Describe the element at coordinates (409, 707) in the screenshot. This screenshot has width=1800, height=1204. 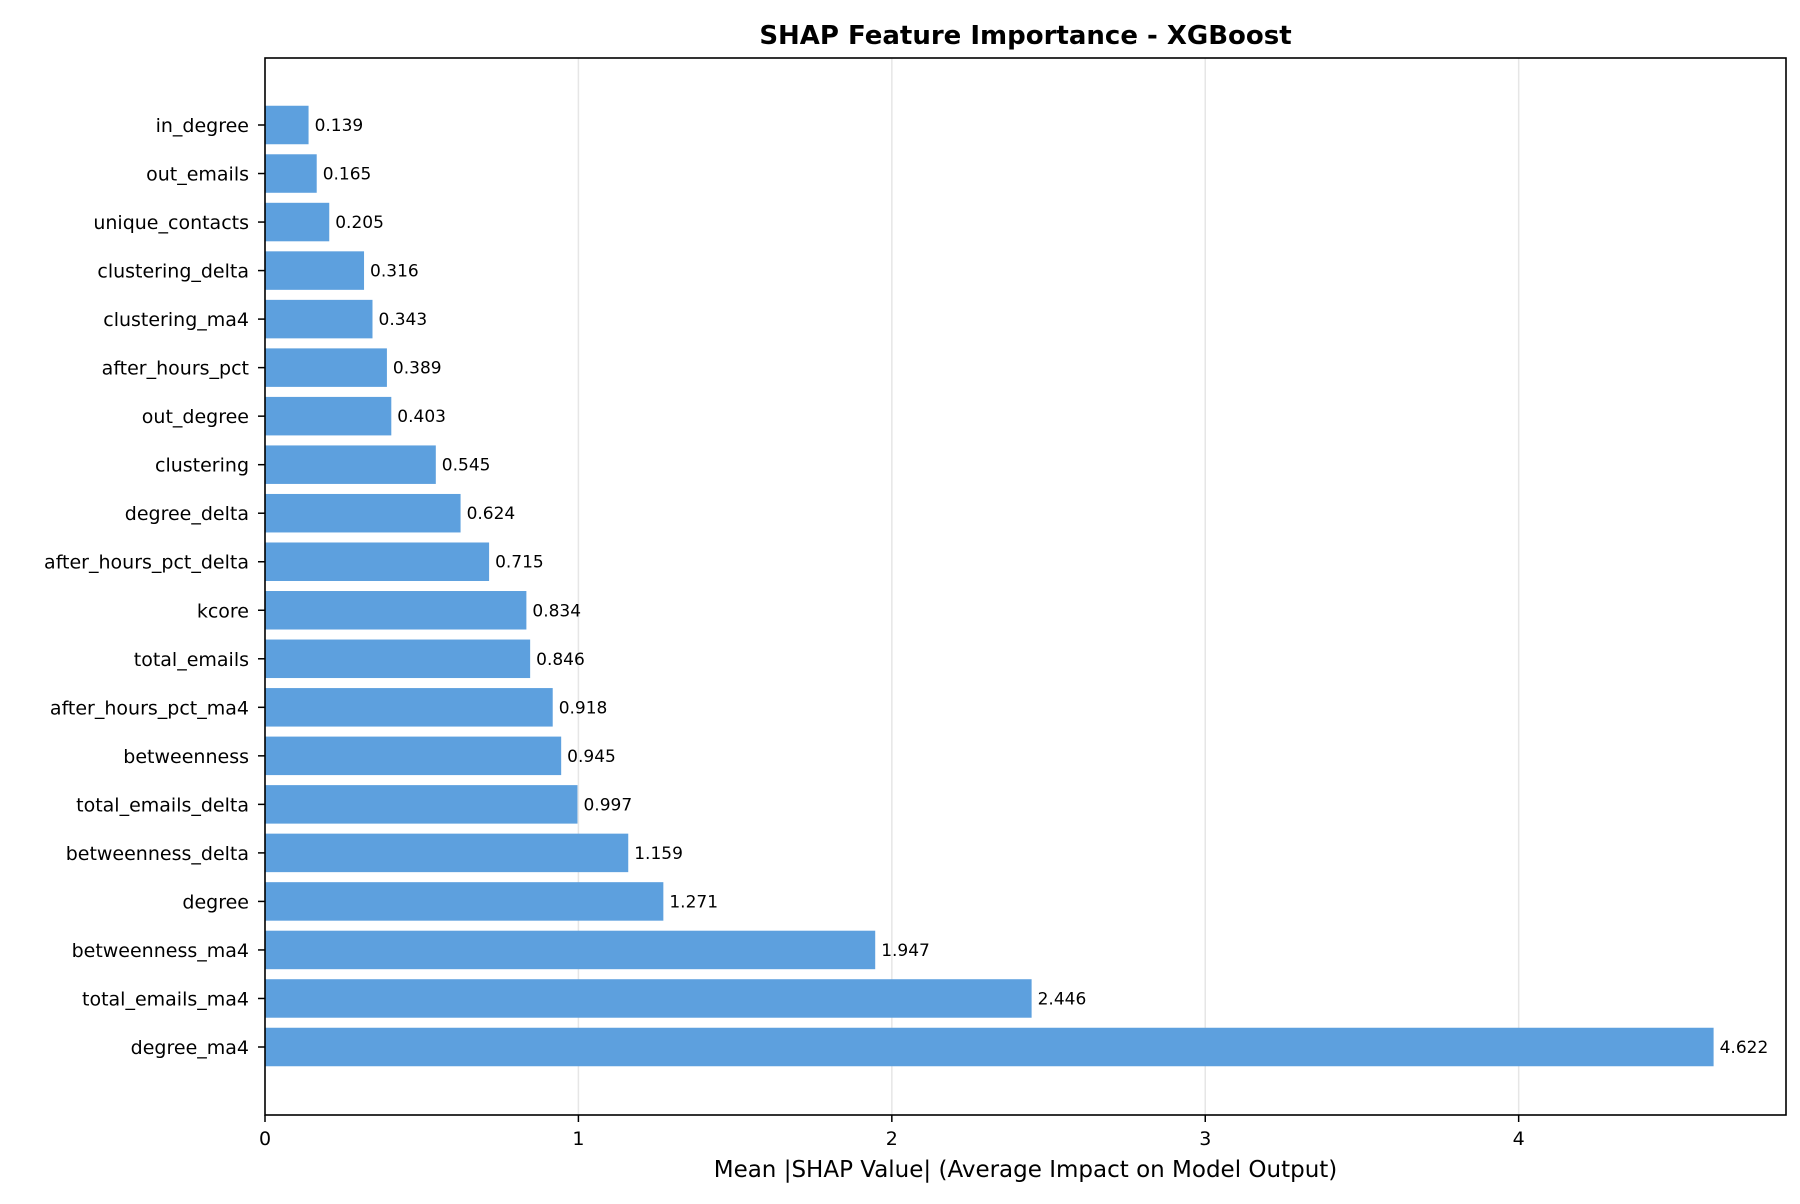
I see `bar-after-hours-pct-ma4` at that location.